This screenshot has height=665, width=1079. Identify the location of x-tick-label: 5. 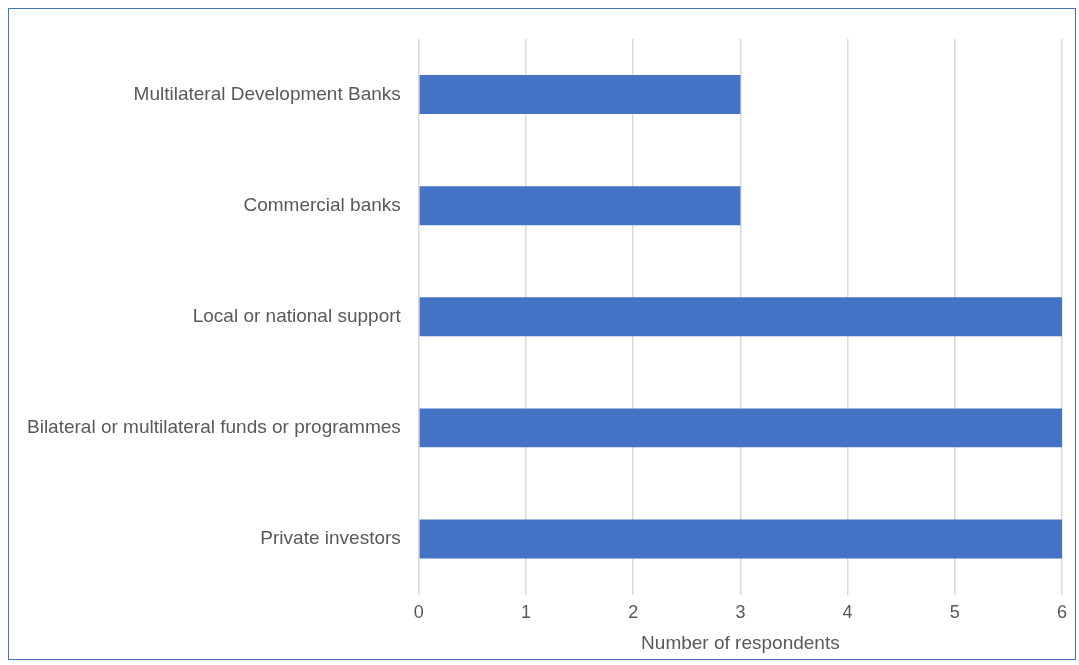
(954, 612).